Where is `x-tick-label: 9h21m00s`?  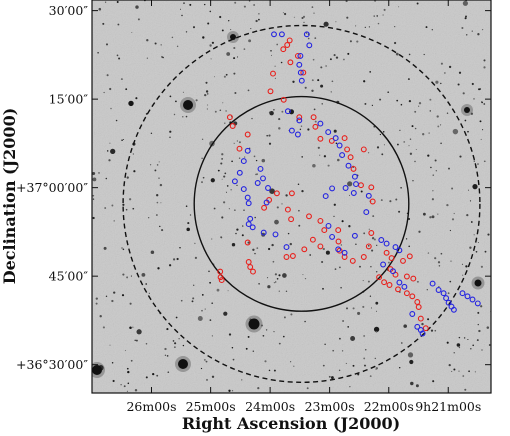 x-tick-label: 9h21m00s is located at coordinates (448, 406).